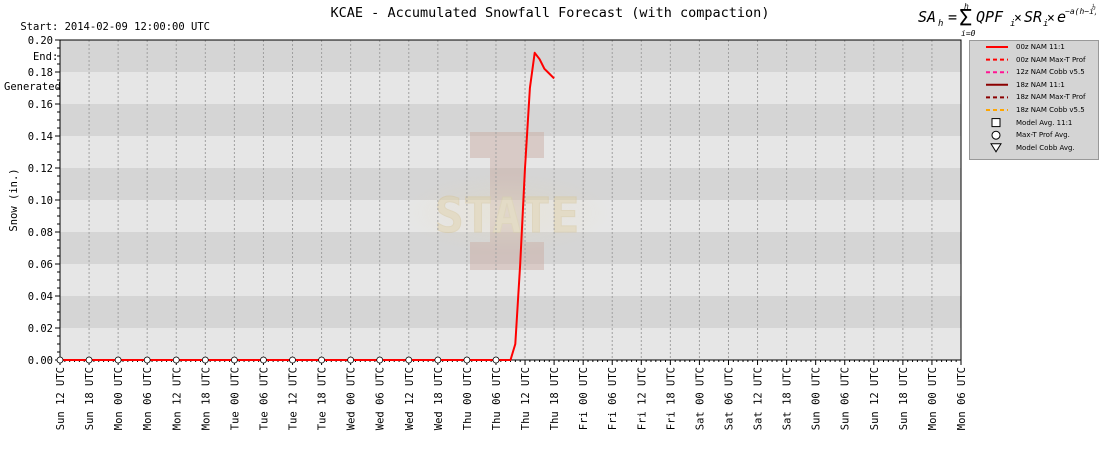  Describe the element at coordinates (40, 265) in the screenshot. I see `y-tick-label: 0.06` at that location.